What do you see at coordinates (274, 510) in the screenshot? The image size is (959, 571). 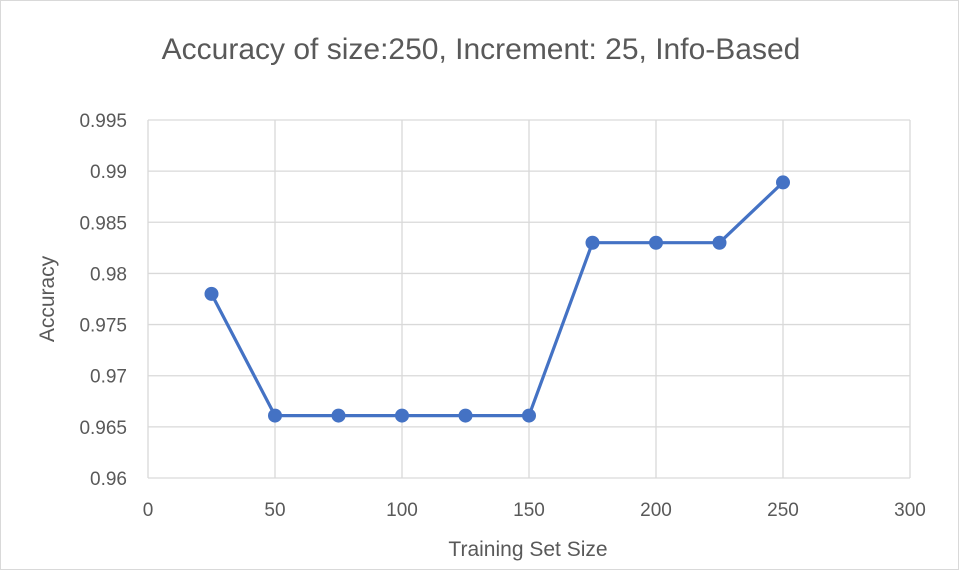 I see `x-tick-label: 50` at bounding box center [274, 510].